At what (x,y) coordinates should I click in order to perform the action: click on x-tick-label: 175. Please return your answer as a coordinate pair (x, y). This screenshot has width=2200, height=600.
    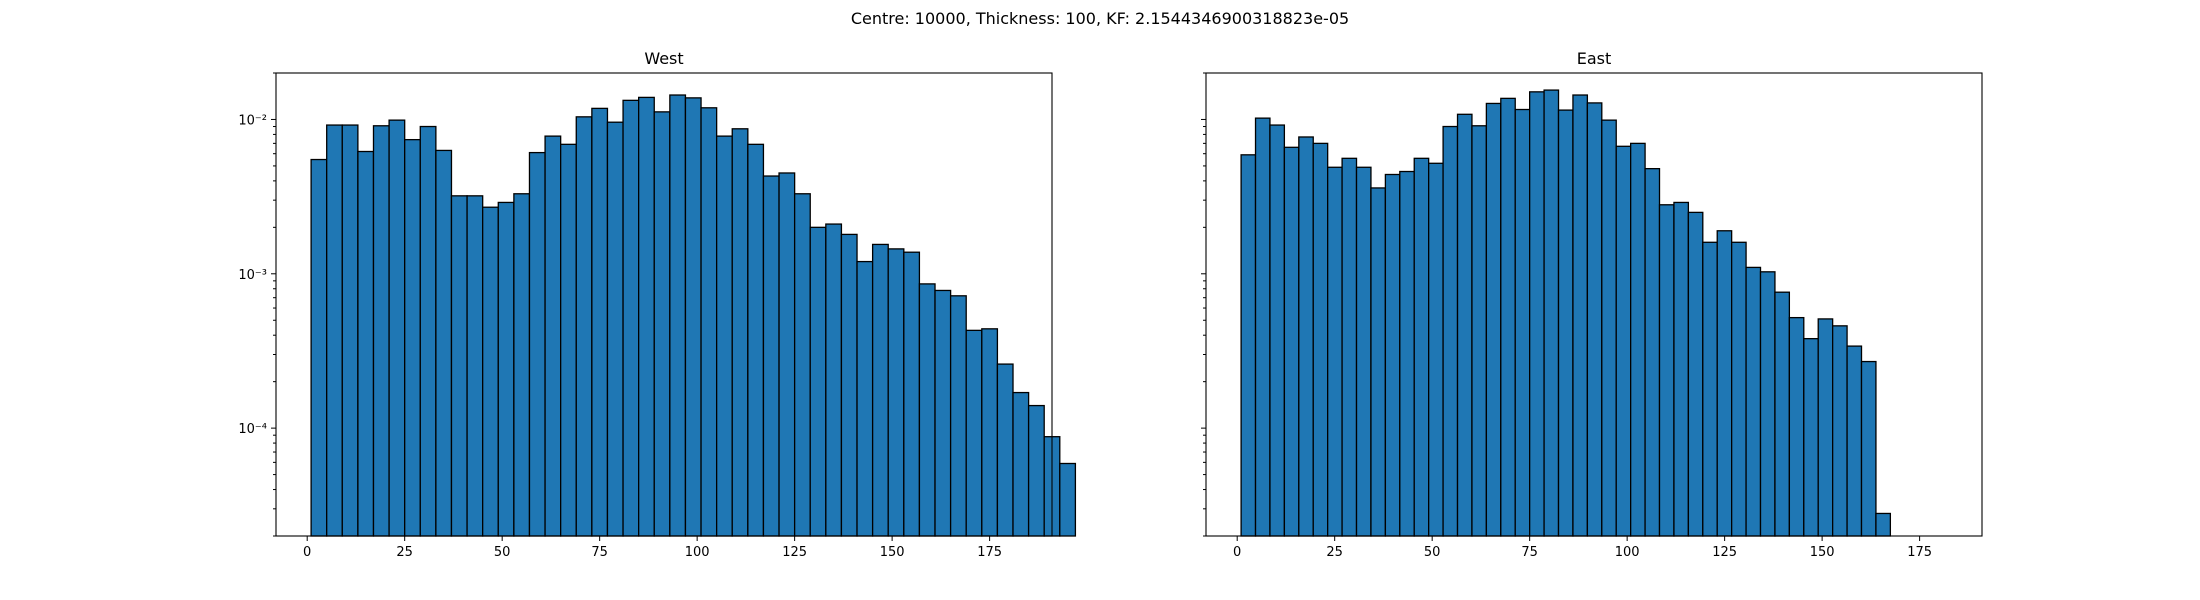
    Looking at the image, I should click on (1919, 552).